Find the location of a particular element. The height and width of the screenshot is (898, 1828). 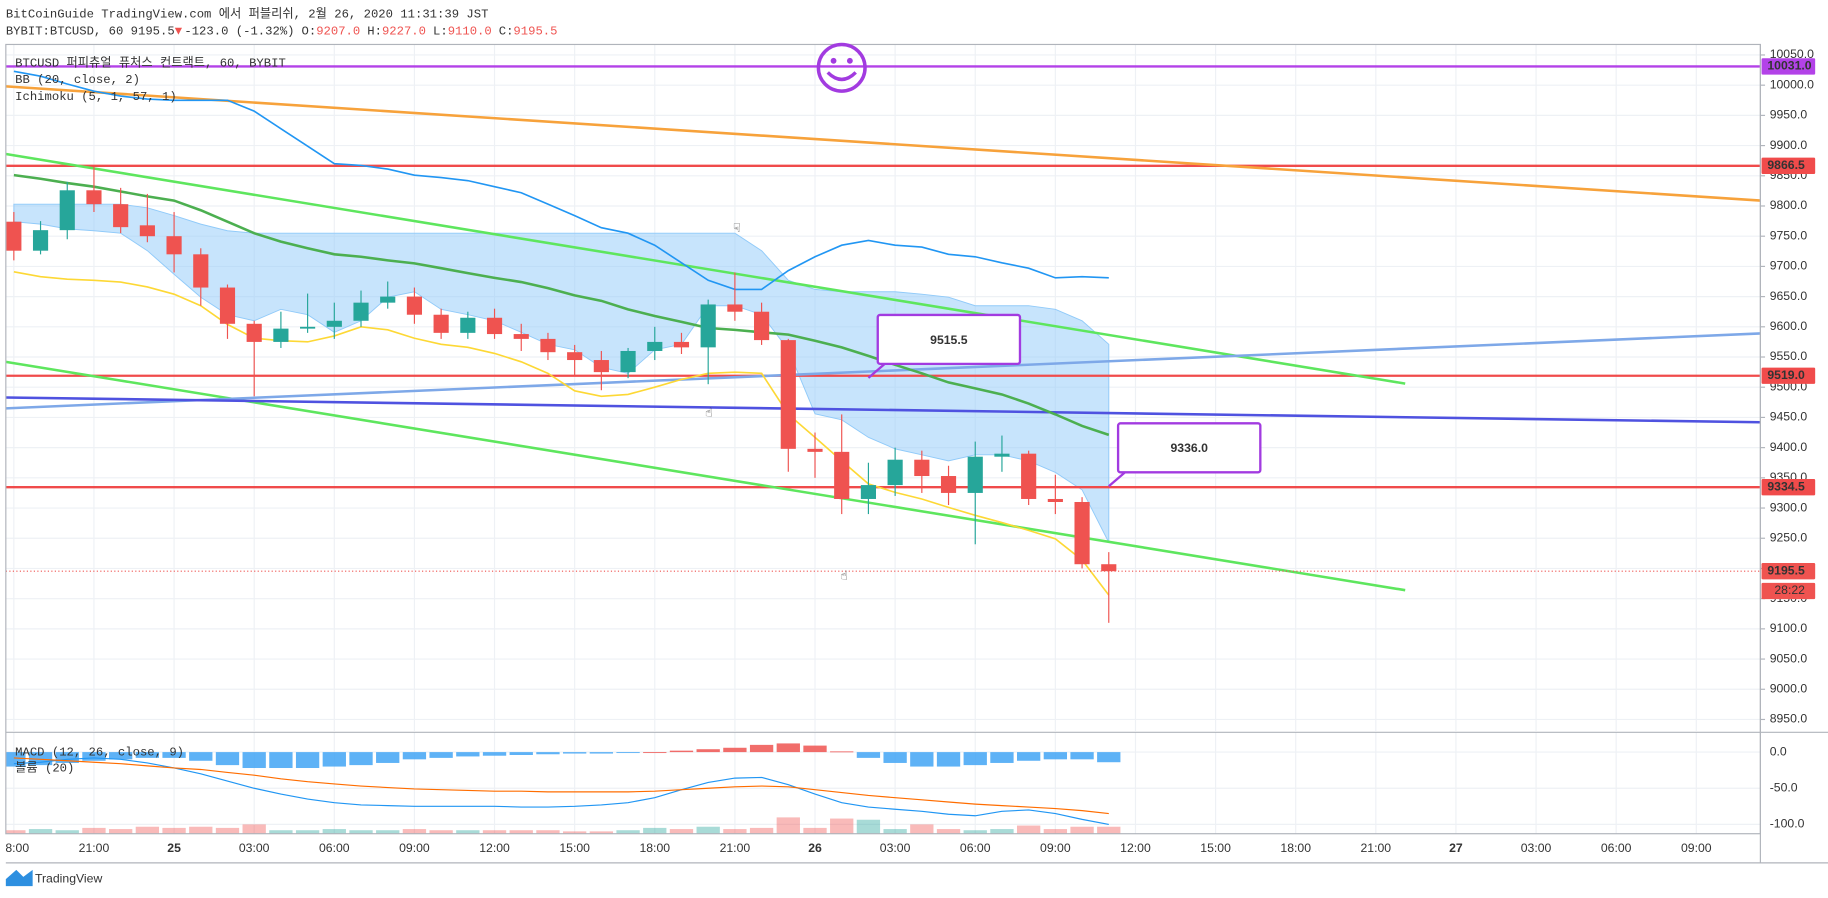

legend-entry: Ichimoku (5, 1, 57, 1) is located at coordinates (96, 97).